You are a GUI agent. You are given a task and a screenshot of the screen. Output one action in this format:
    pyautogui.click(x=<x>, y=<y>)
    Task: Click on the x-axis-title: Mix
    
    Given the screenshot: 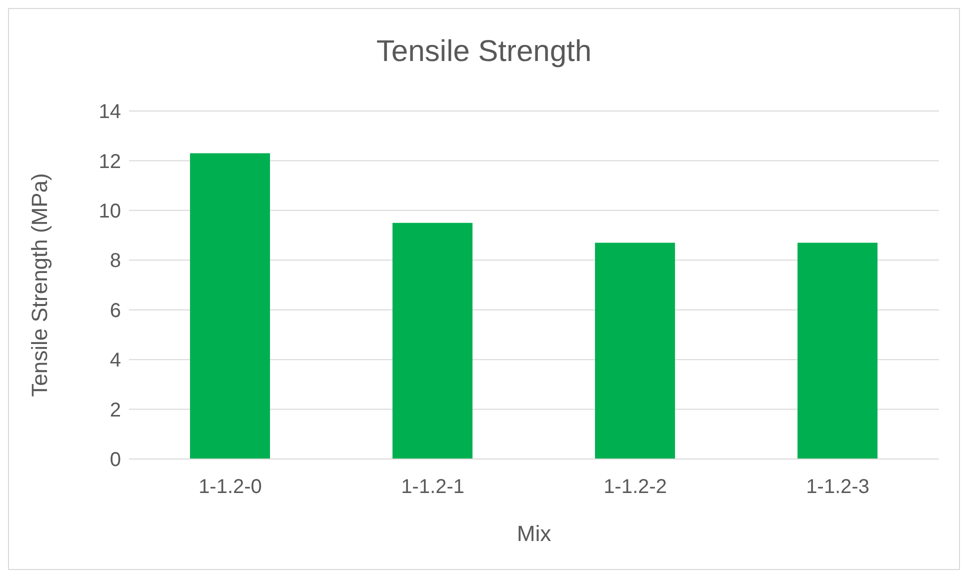 What is the action you would take?
    pyautogui.click(x=534, y=533)
    